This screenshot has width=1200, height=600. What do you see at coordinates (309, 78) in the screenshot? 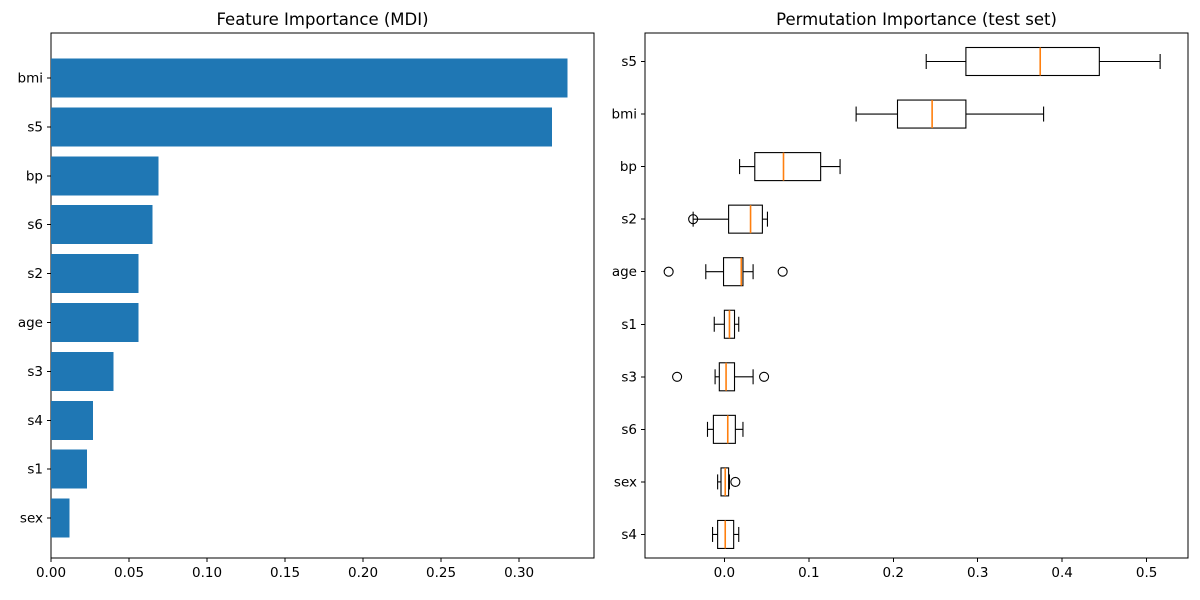
I see `bar-bmi` at bounding box center [309, 78].